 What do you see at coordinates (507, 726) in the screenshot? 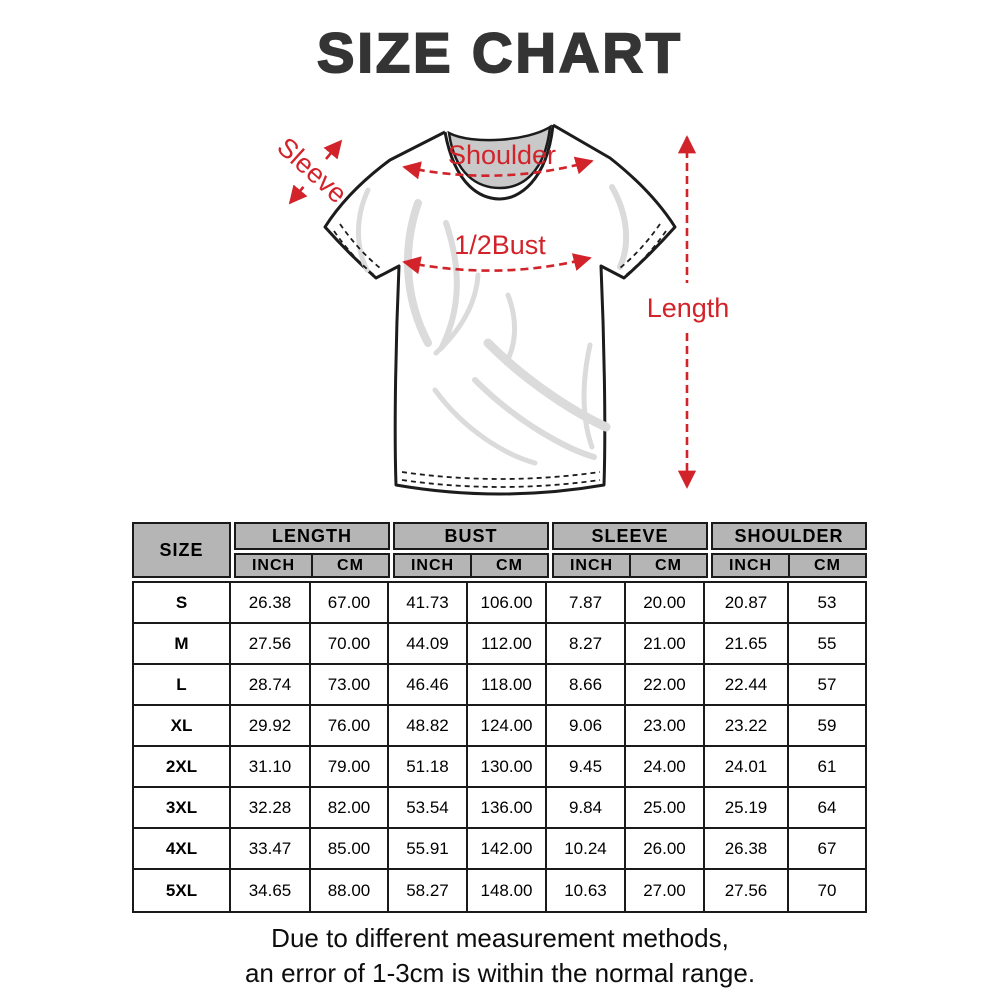
I see `table-cell: 124.00` at bounding box center [507, 726].